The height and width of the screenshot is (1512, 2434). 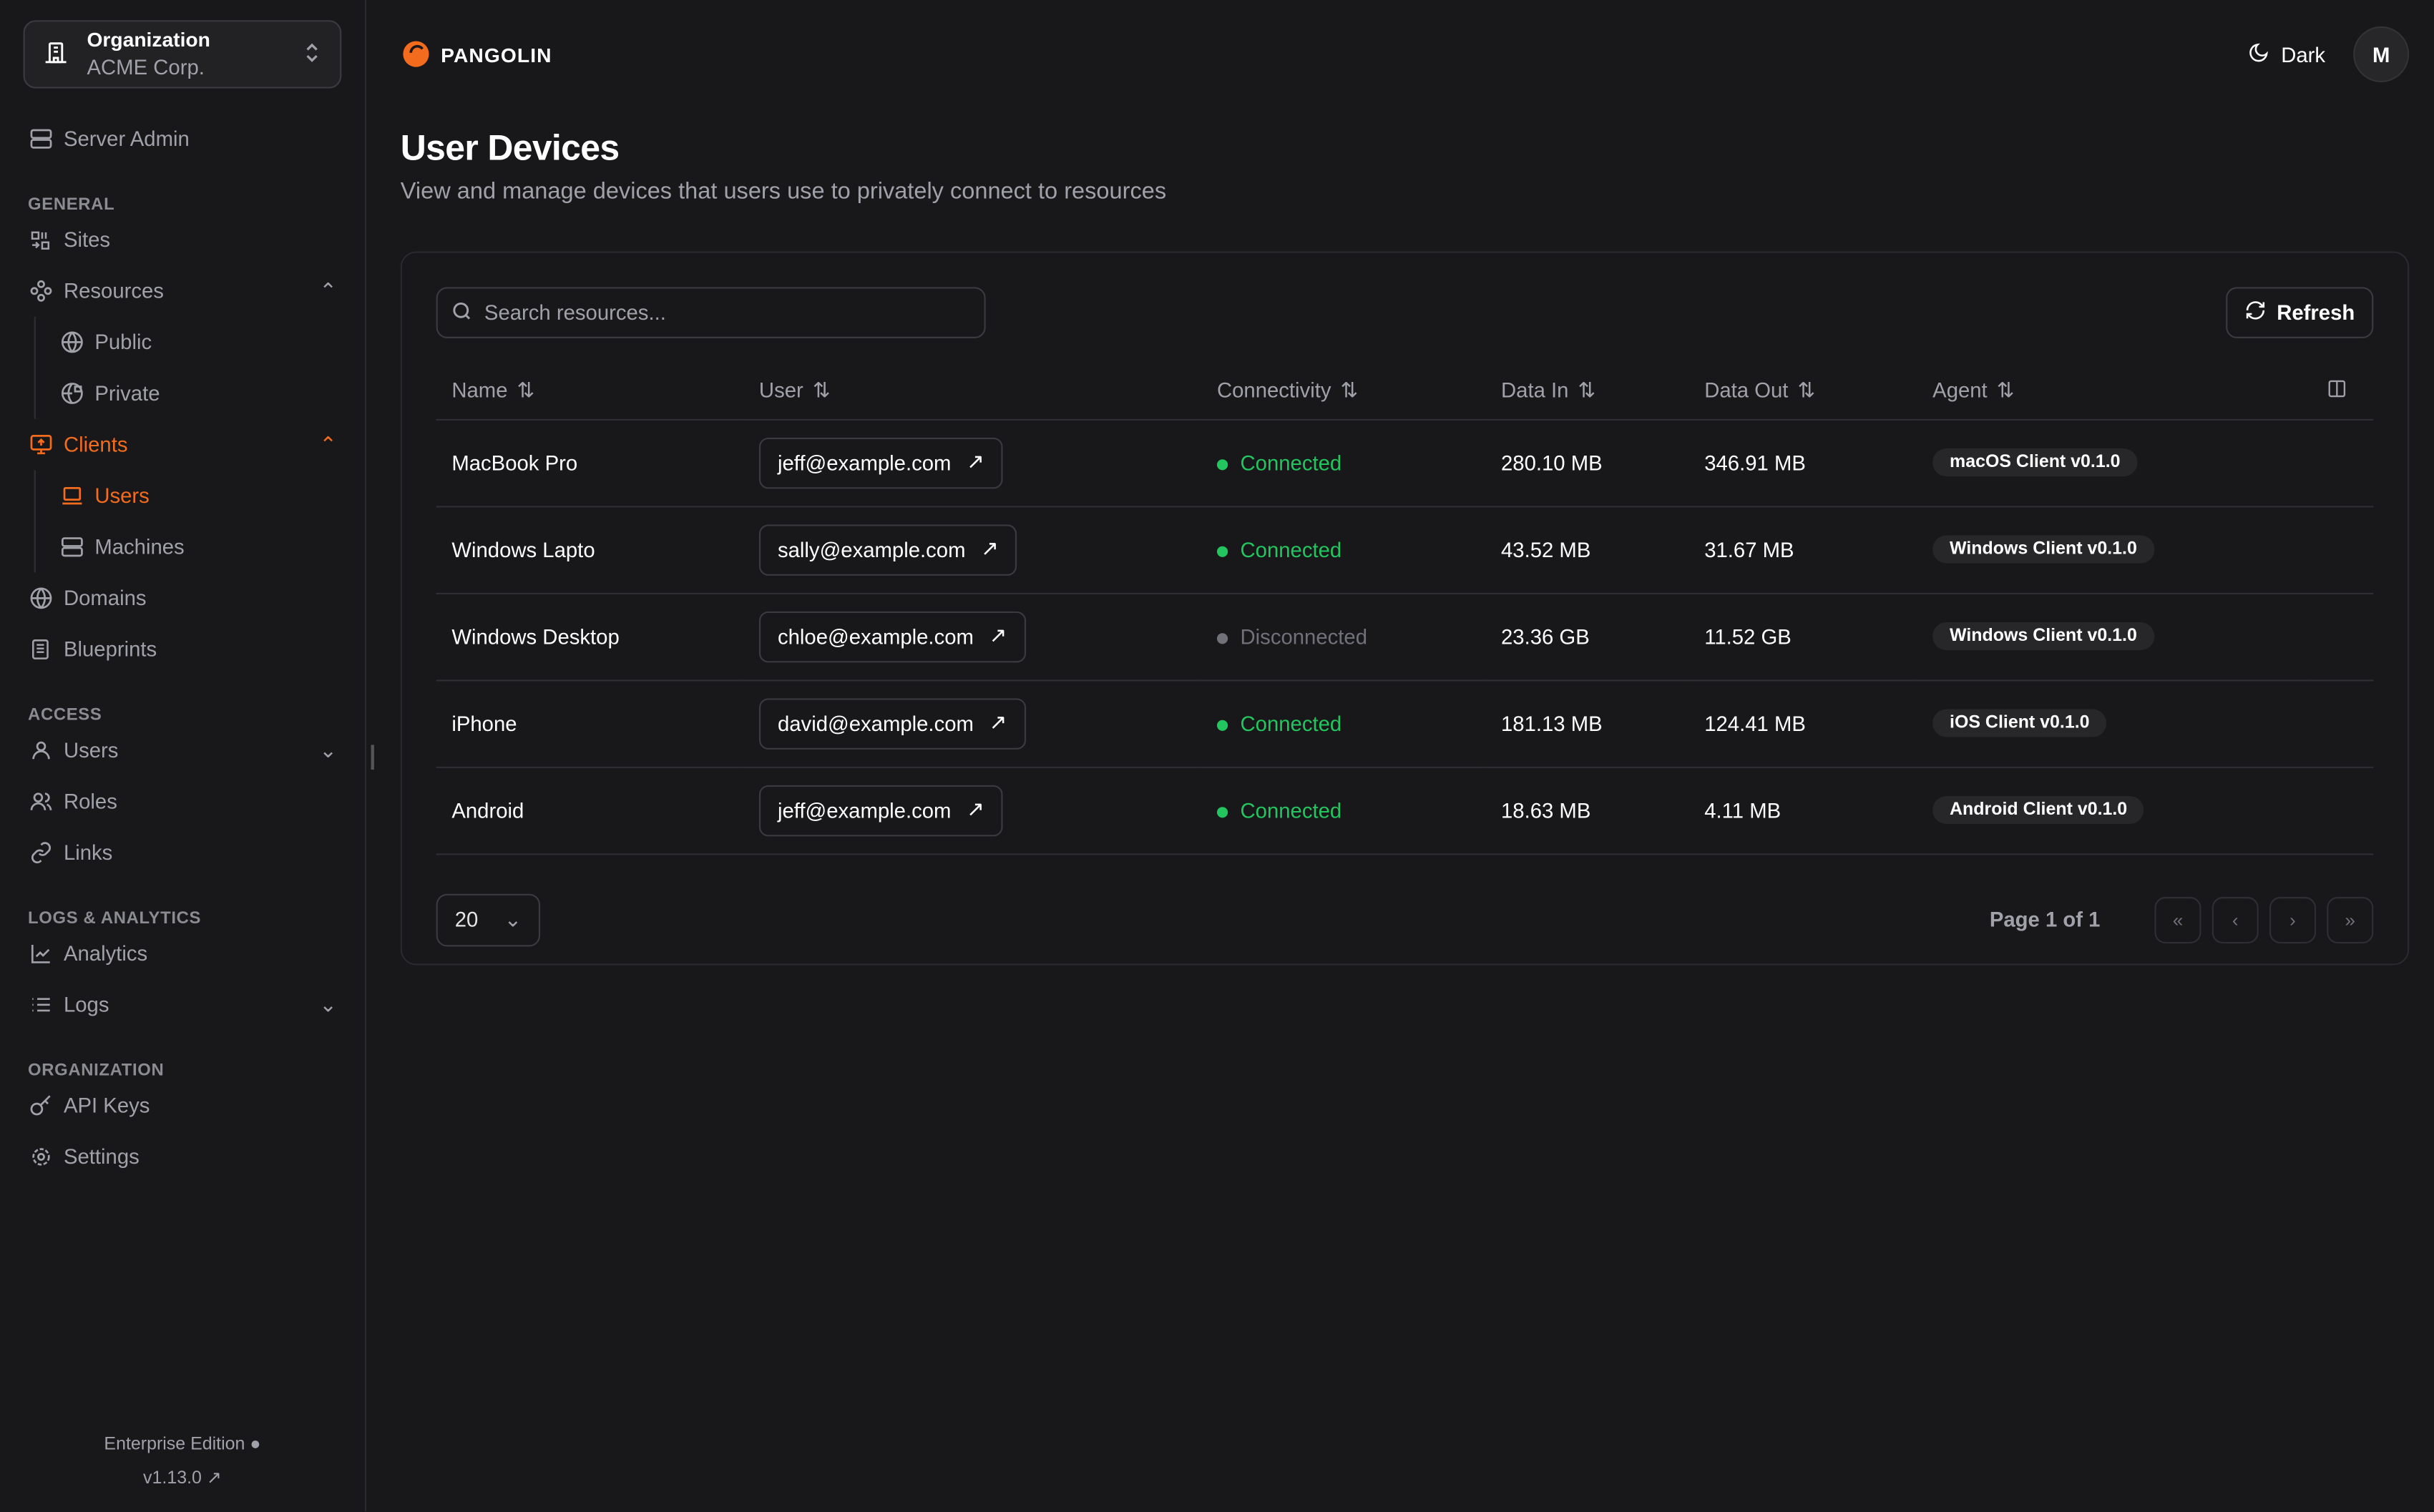 I want to click on device-name: iPhone, so click(x=590, y=723).